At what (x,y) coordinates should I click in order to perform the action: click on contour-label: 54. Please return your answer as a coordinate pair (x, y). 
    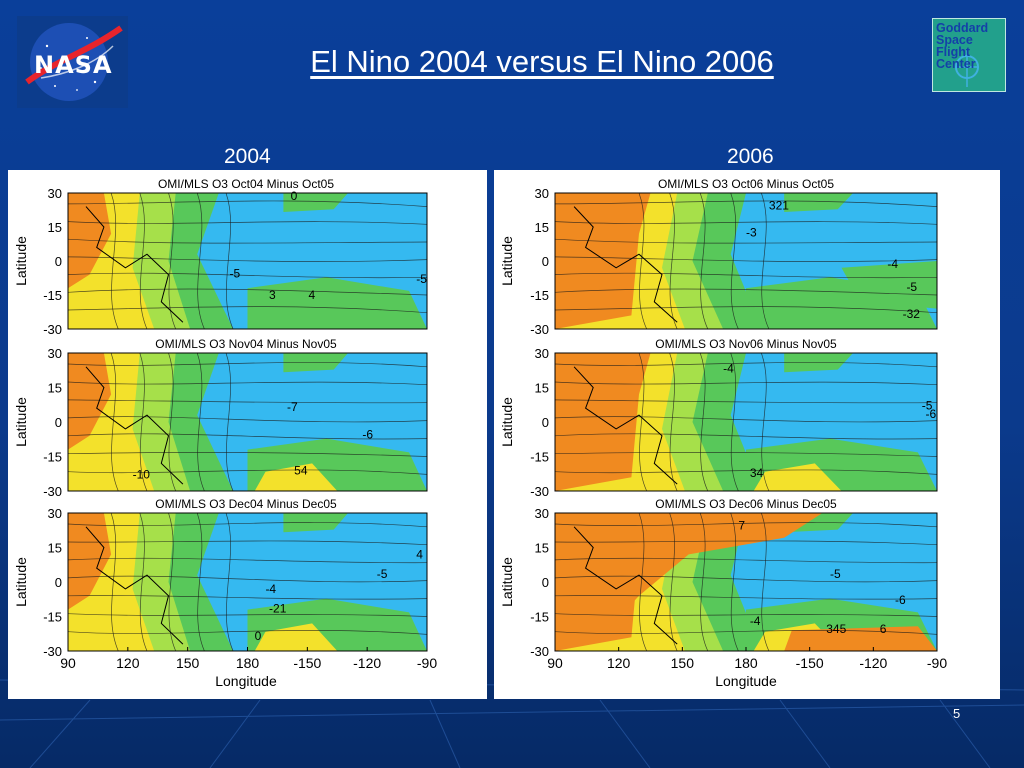
    Looking at the image, I should click on (301, 470).